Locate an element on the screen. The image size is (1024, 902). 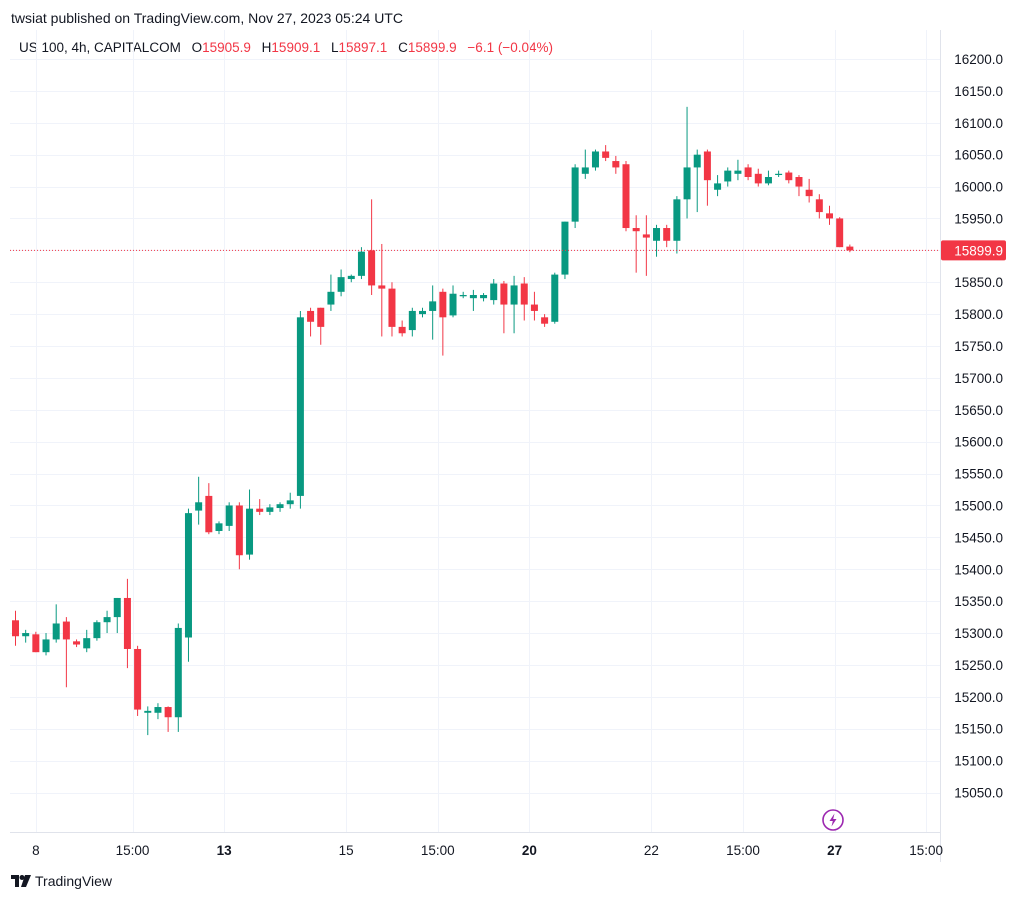
x-tick-label: 22 is located at coordinates (651, 850).